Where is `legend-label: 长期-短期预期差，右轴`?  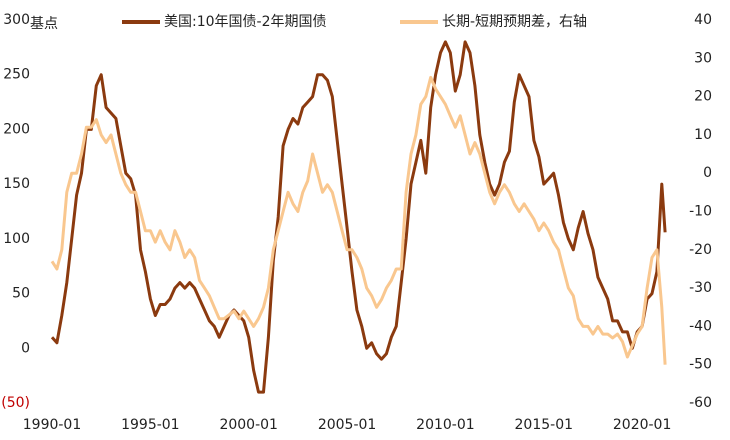 legend-label: 长期-短期预期差，右轴 is located at coordinates (514, 22).